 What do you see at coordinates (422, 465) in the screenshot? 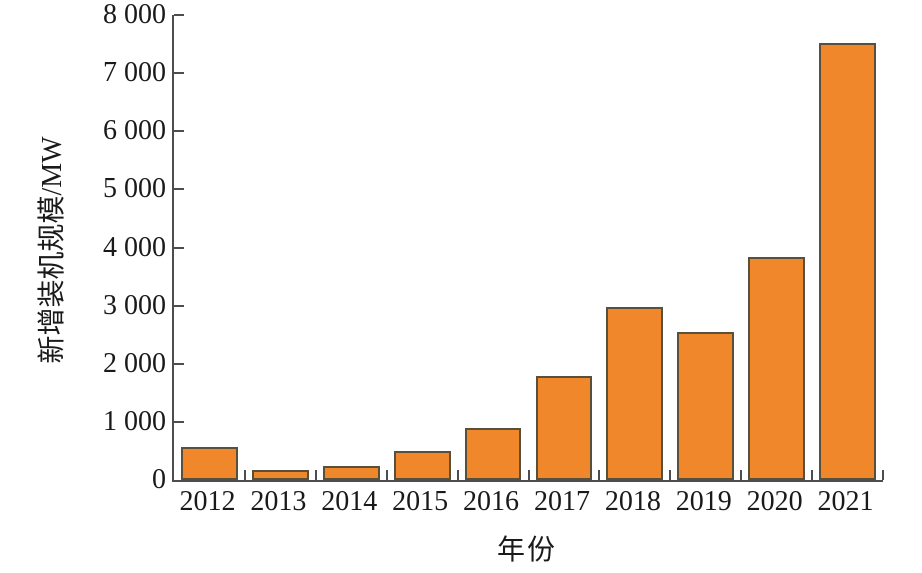
I see `bar-2015` at bounding box center [422, 465].